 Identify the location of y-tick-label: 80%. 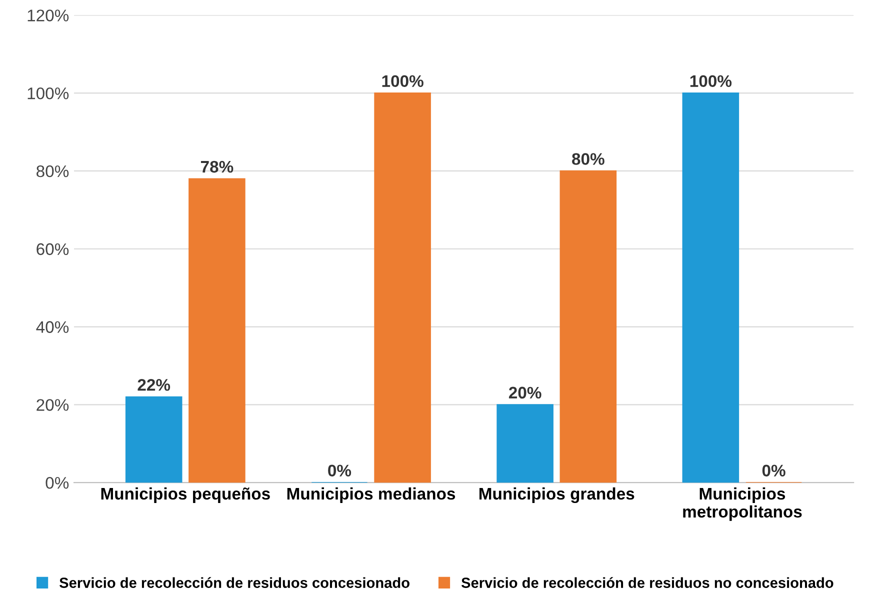
(52, 171).